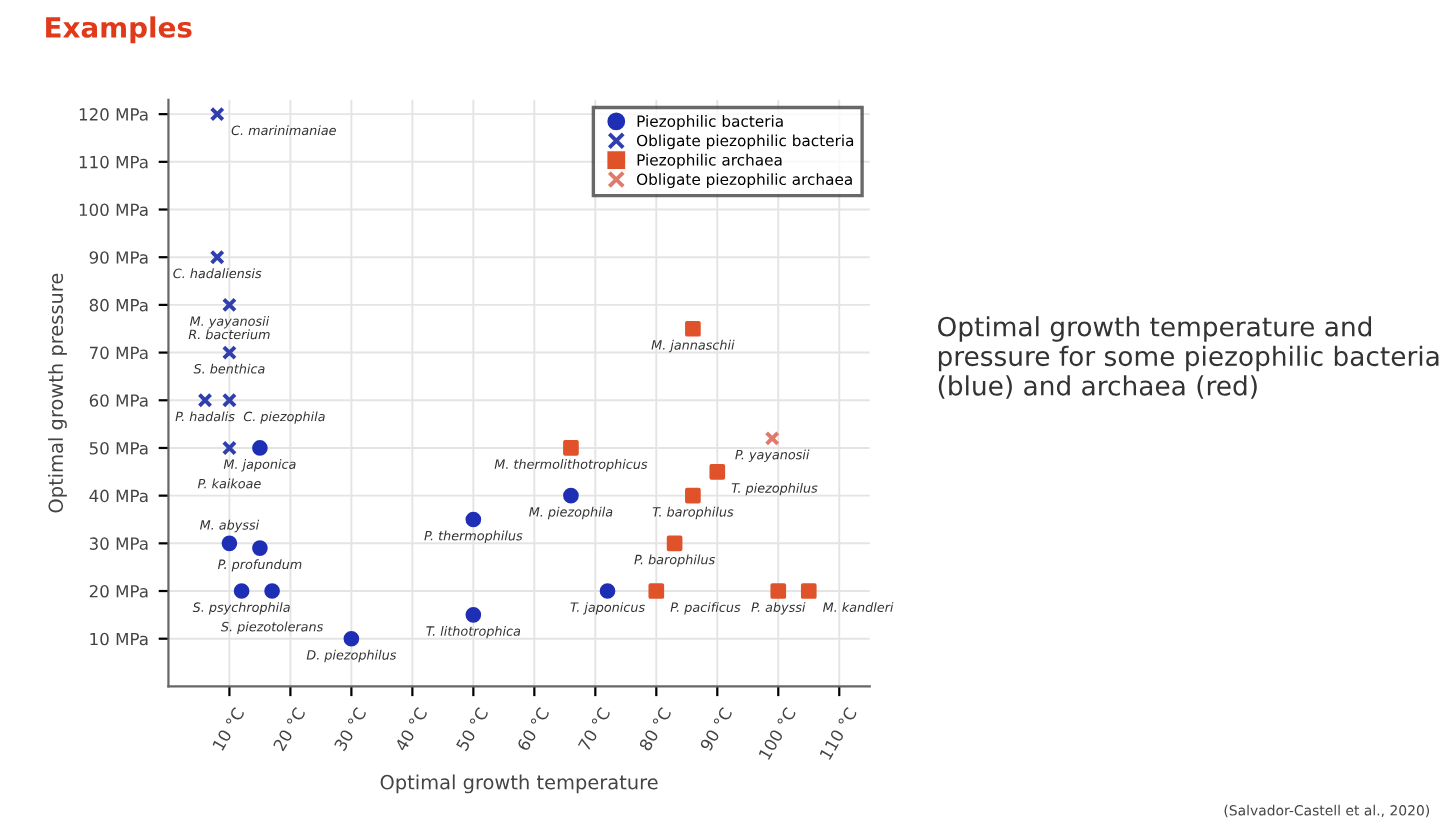 The height and width of the screenshot is (832, 1452). Describe the element at coordinates (594, 729) in the screenshot. I see `x-tick-label: 70 °C` at that location.